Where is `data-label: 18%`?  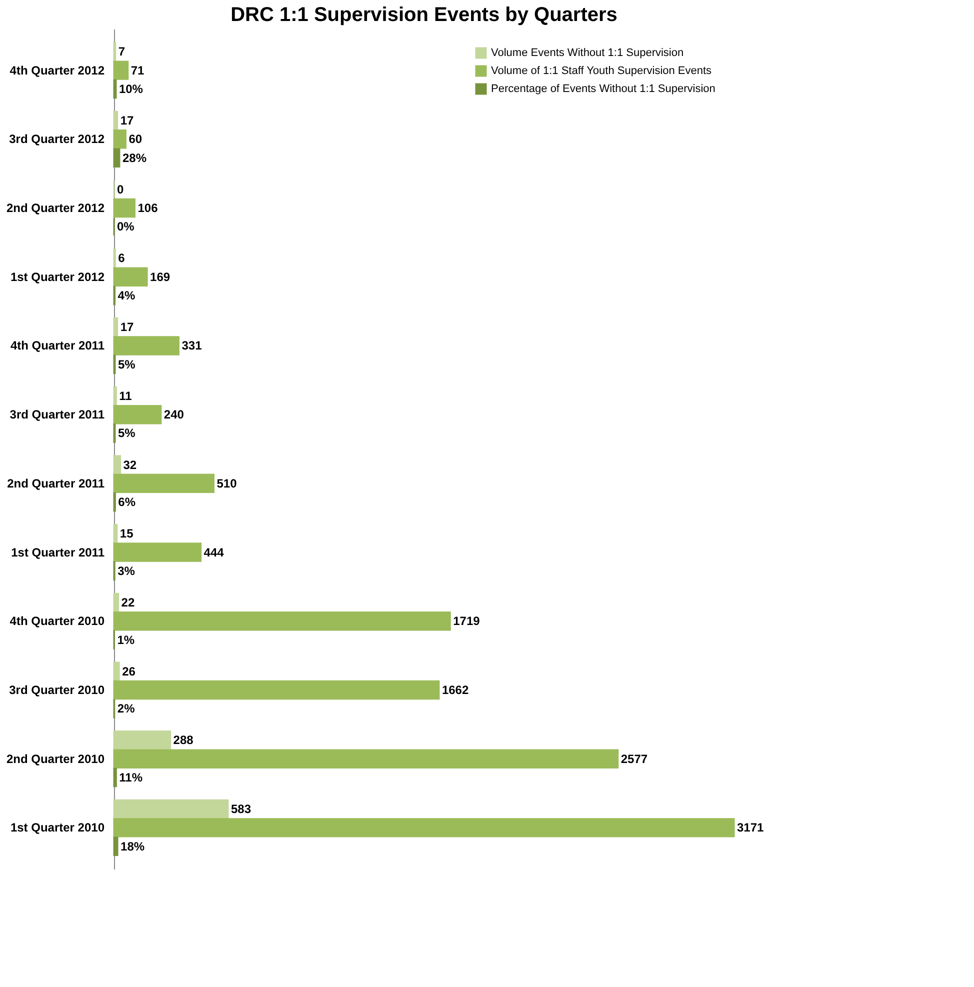 data-label: 18% is located at coordinates (132, 846).